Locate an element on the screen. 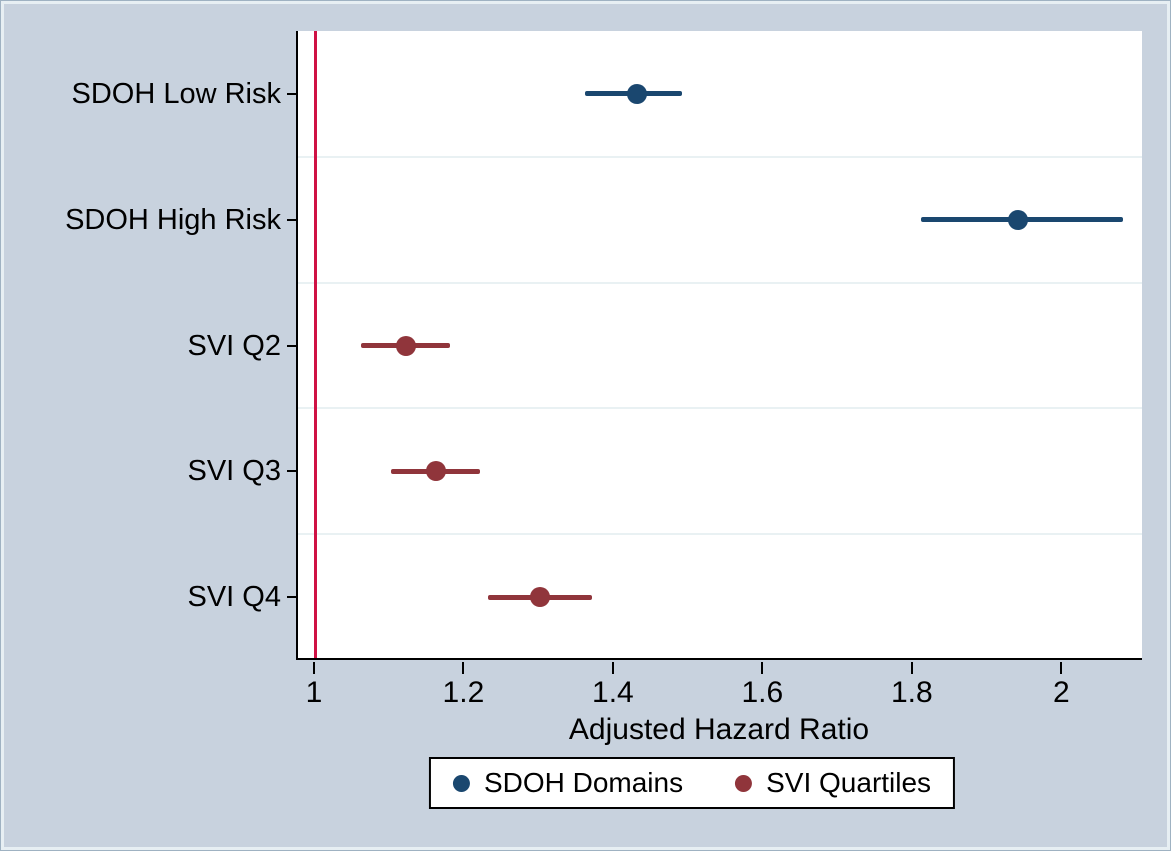  x-axis-title: Adjusted Hazard Ratio is located at coordinates (719, 729).